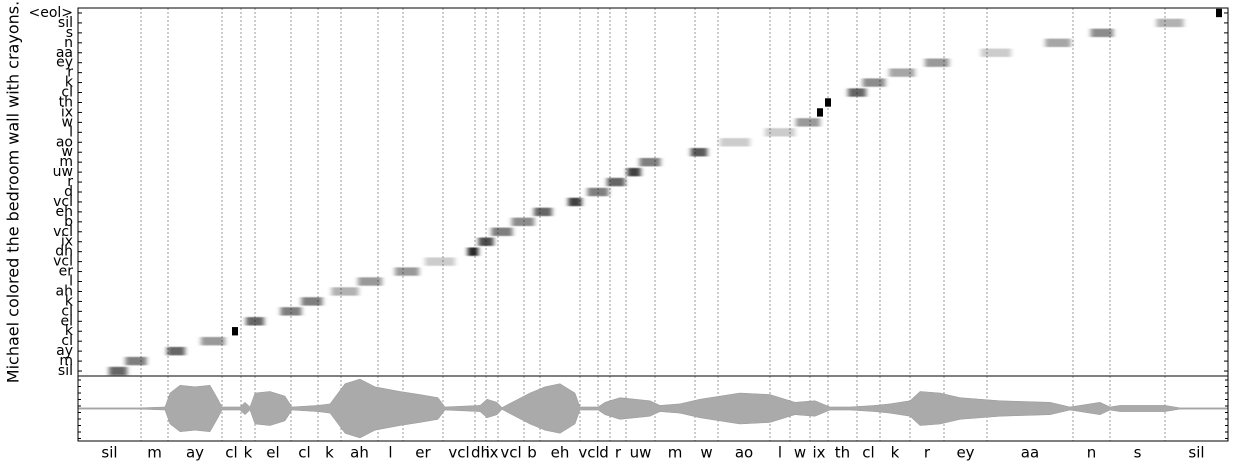 The height and width of the screenshot is (467, 1235). What do you see at coordinates (63, 232) in the screenshot?
I see `y-tick-label: vcl` at bounding box center [63, 232].